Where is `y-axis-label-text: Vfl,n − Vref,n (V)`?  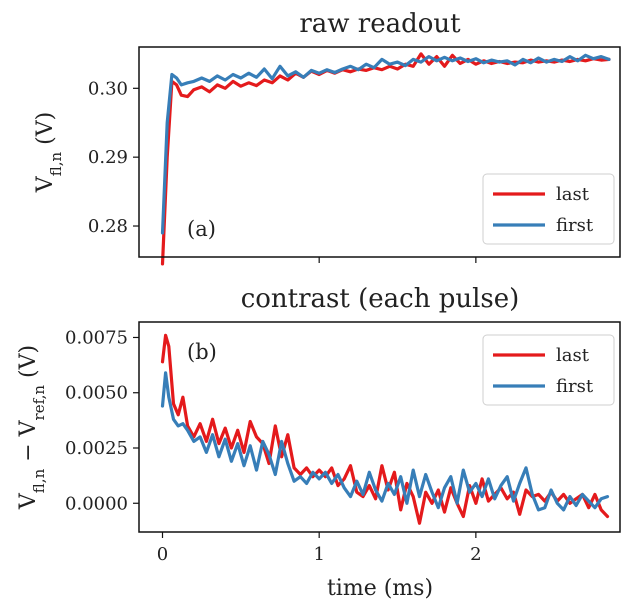 y-axis-label-text: Vfl,n − Vref,n (V) is located at coordinates (32, 427).